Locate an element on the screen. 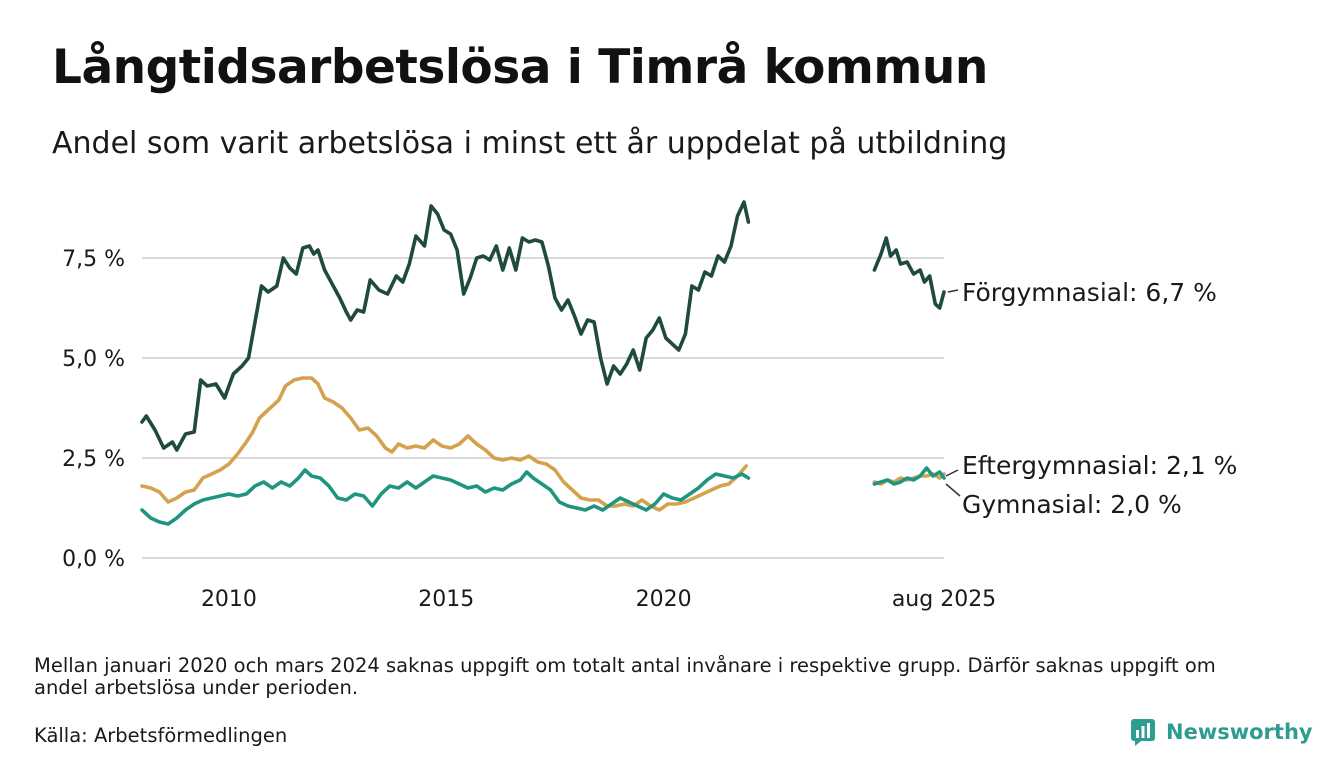  newsworthy-logo: Newsworthy is located at coordinates (1221, 732).